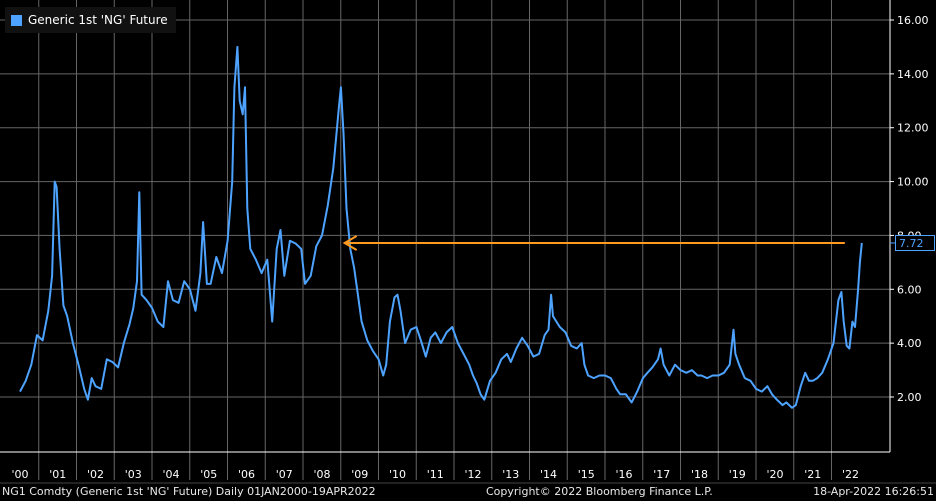 The height and width of the screenshot is (501, 936). What do you see at coordinates (95, 474) in the screenshot?
I see `x-tick-label: '02` at bounding box center [95, 474].